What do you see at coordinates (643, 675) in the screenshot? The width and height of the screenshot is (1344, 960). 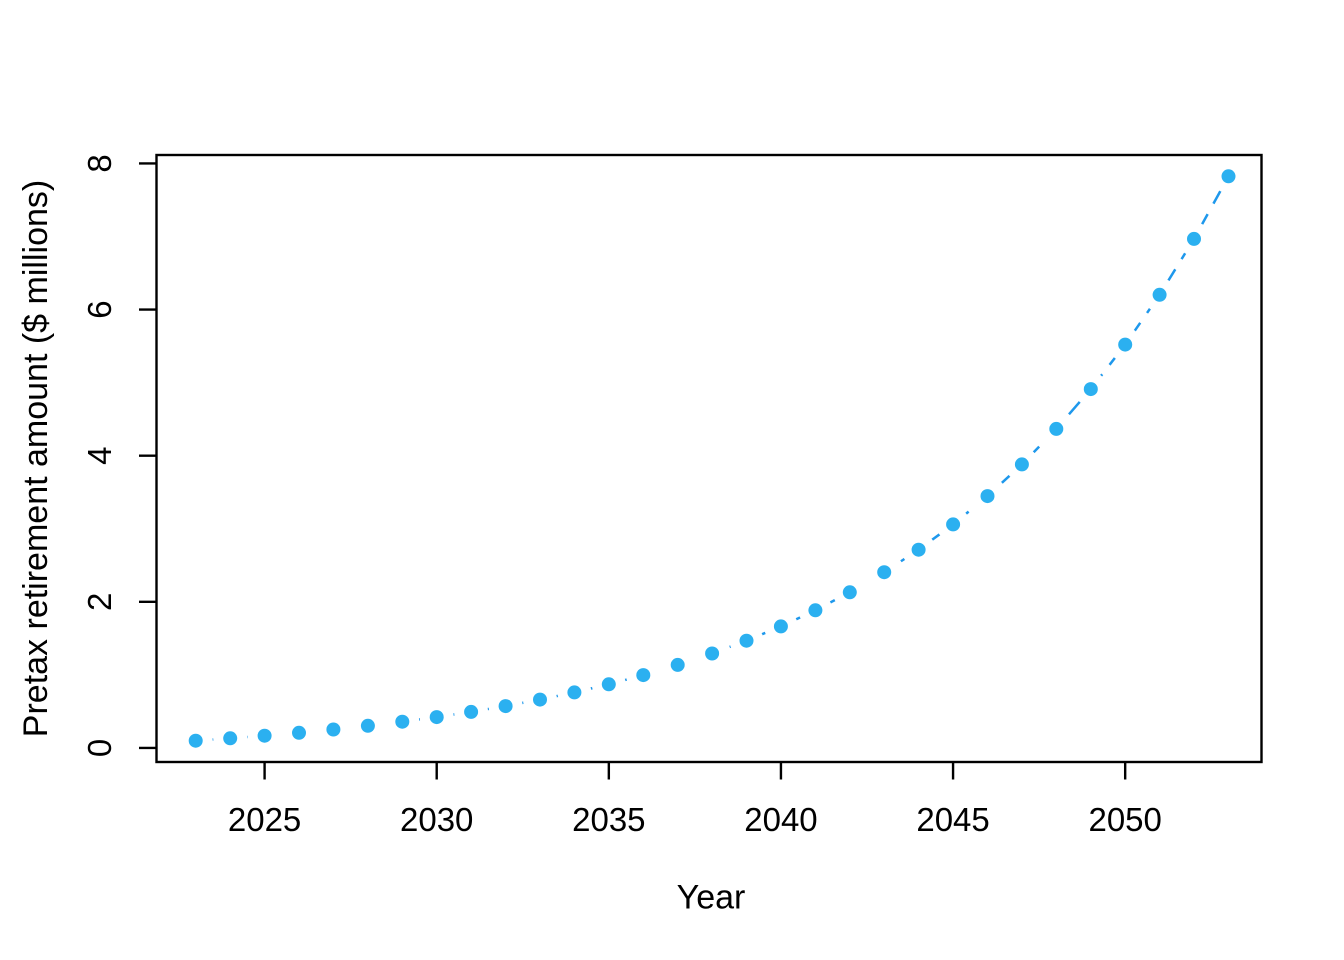 I see `data-point-2036` at bounding box center [643, 675].